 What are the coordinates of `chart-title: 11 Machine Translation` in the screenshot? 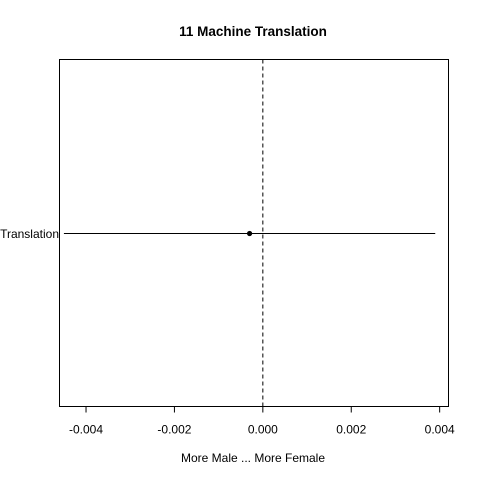 It's located at (253, 31).